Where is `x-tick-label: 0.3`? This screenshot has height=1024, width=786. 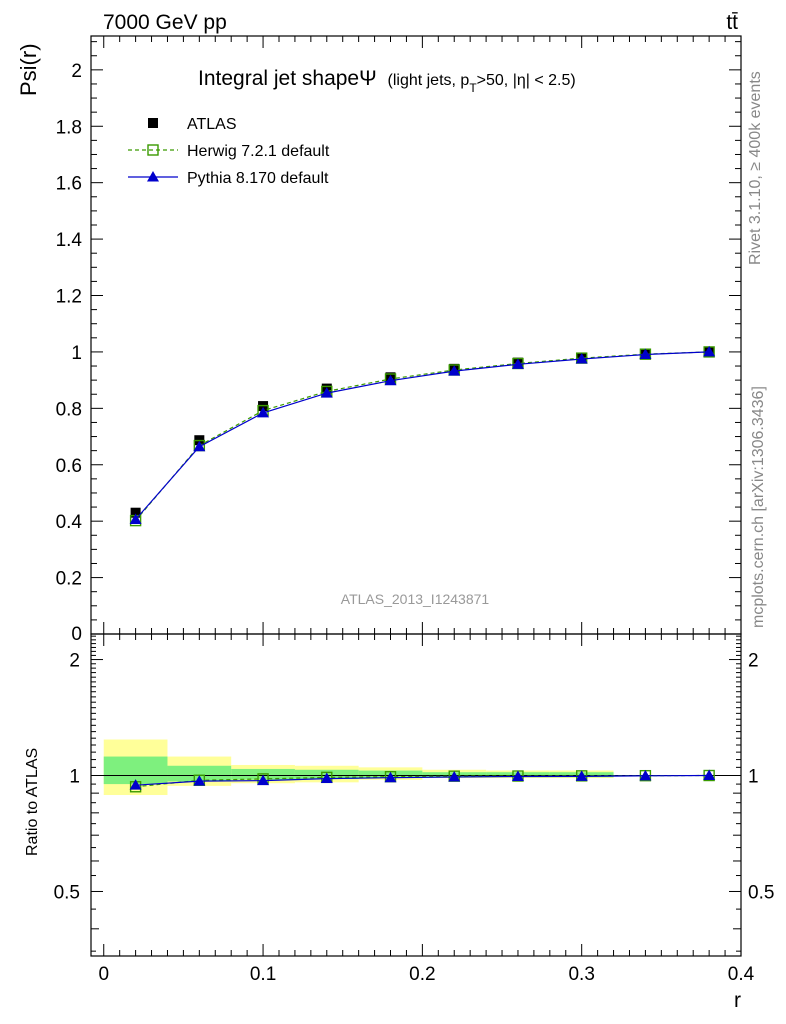
x-tick-label: 0.3 is located at coordinates (581, 974).